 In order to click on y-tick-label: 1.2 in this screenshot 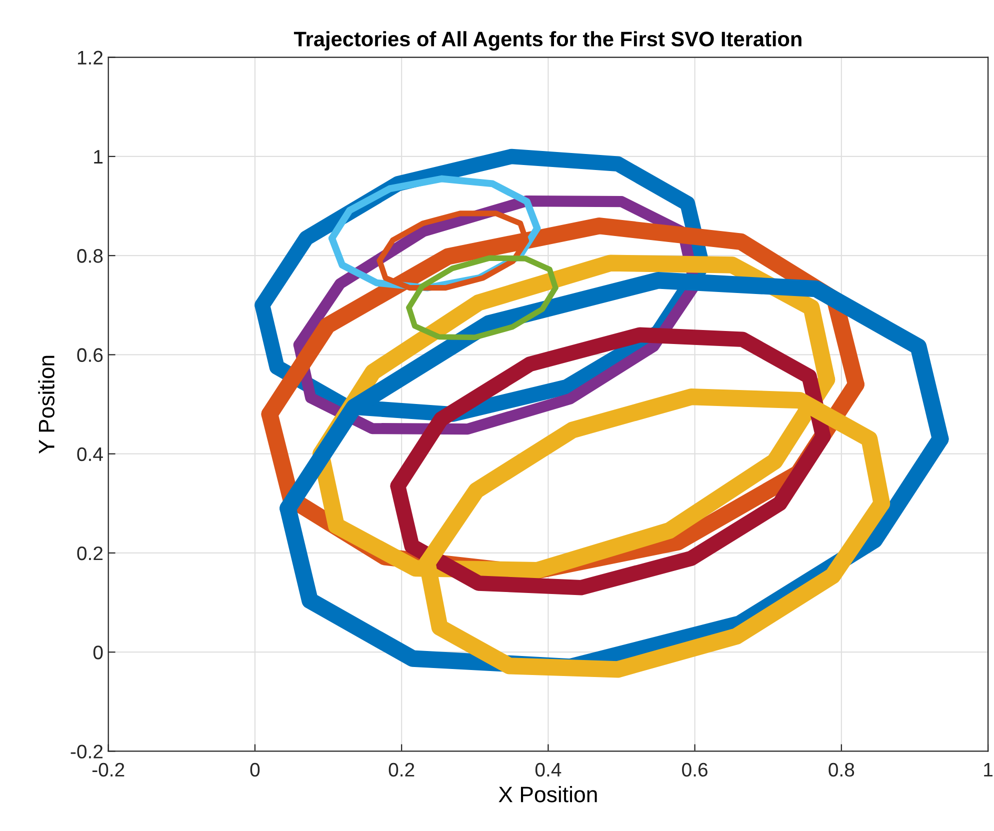, I will do `click(90, 57)`.